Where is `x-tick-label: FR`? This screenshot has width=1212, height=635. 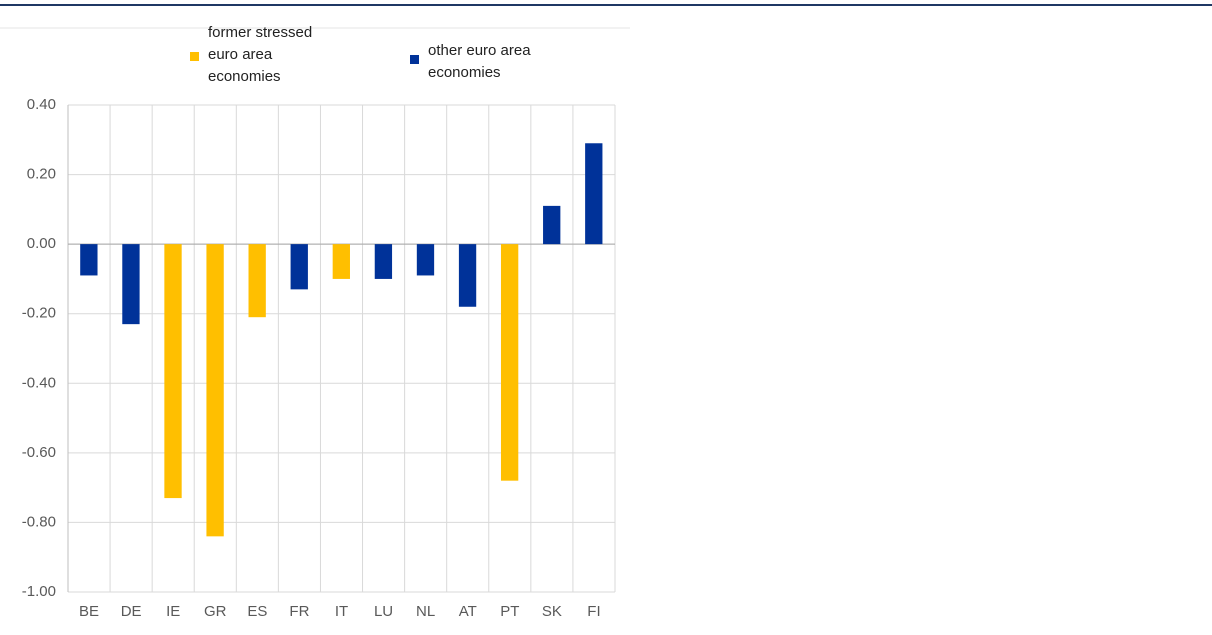
x-tick-label: FR is located at coordinates (299, 611).